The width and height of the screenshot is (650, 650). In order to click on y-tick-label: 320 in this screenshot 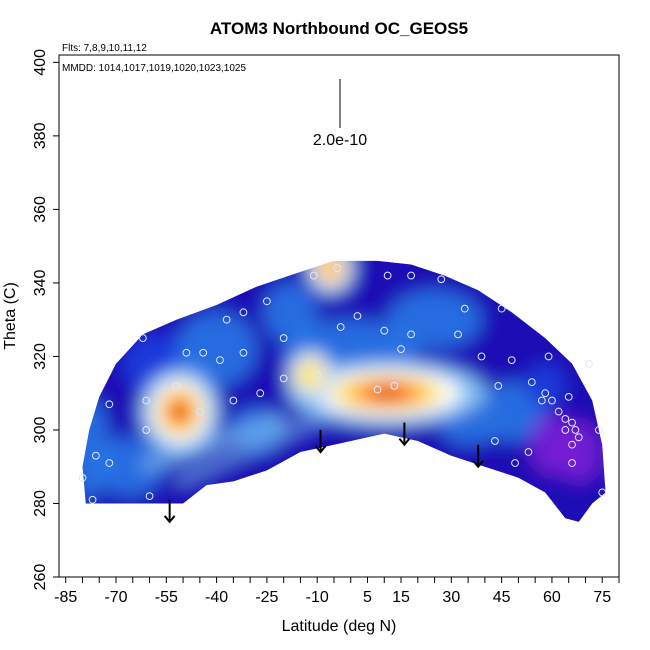, I will do `click(40, 356)`.